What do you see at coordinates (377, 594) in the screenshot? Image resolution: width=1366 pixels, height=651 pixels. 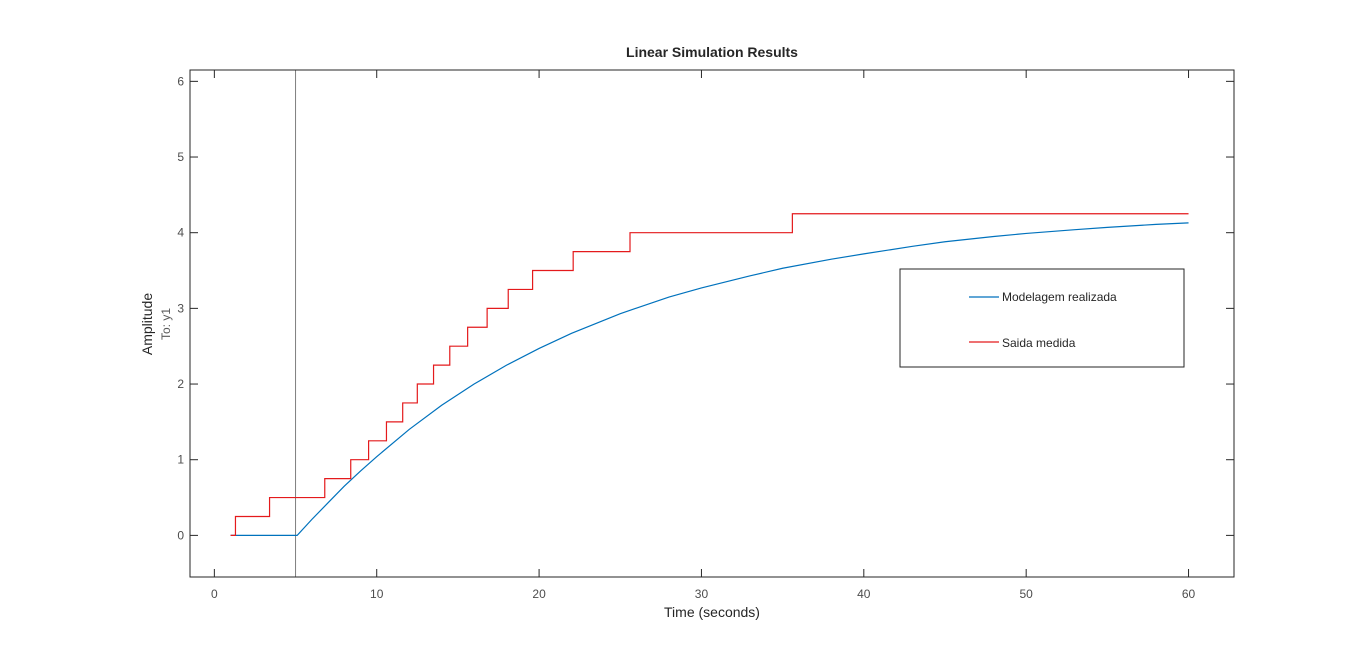 I see `x-tick-label: 10` at bounding box center [377, 594].